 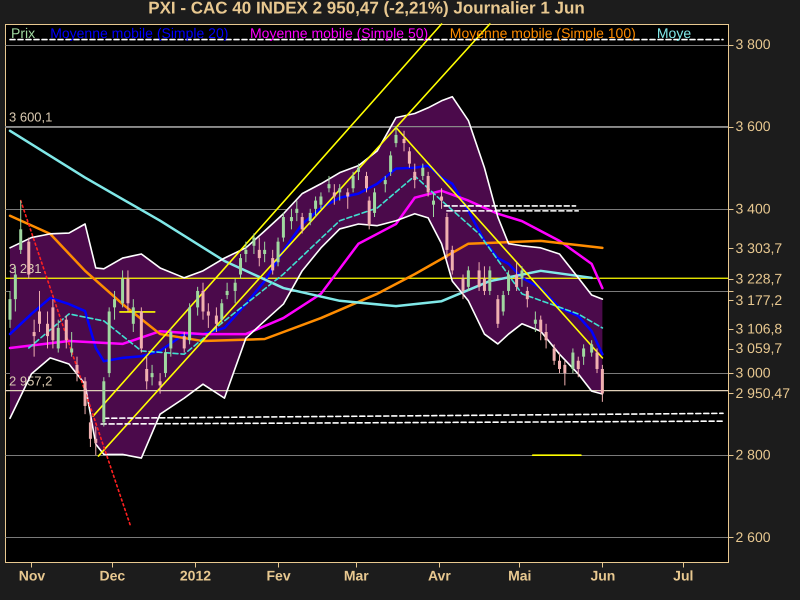 What do you see at coordinates (139, 33) in the screenshot?
I see `text: Moyenne mobile (Simple 20)` at bounding box center [139, 33].